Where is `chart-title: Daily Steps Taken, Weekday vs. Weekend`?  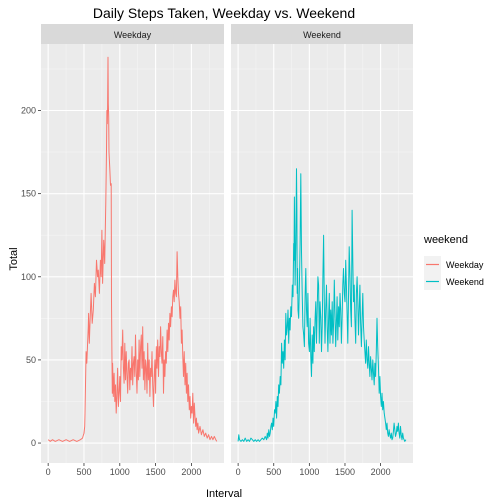 chart-title: Daily Steps Taken, Weekday vs. Weekend is located at coordinates (224, 13).